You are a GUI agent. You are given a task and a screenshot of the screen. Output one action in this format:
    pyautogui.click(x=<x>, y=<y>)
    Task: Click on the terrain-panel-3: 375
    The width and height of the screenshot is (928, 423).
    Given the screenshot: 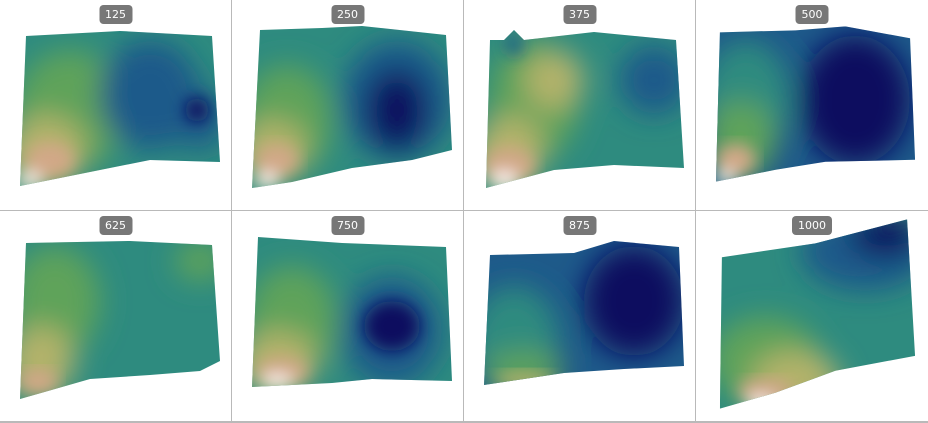 What is the action you would take?
    pyautogui.click(x=579, y=105)
    